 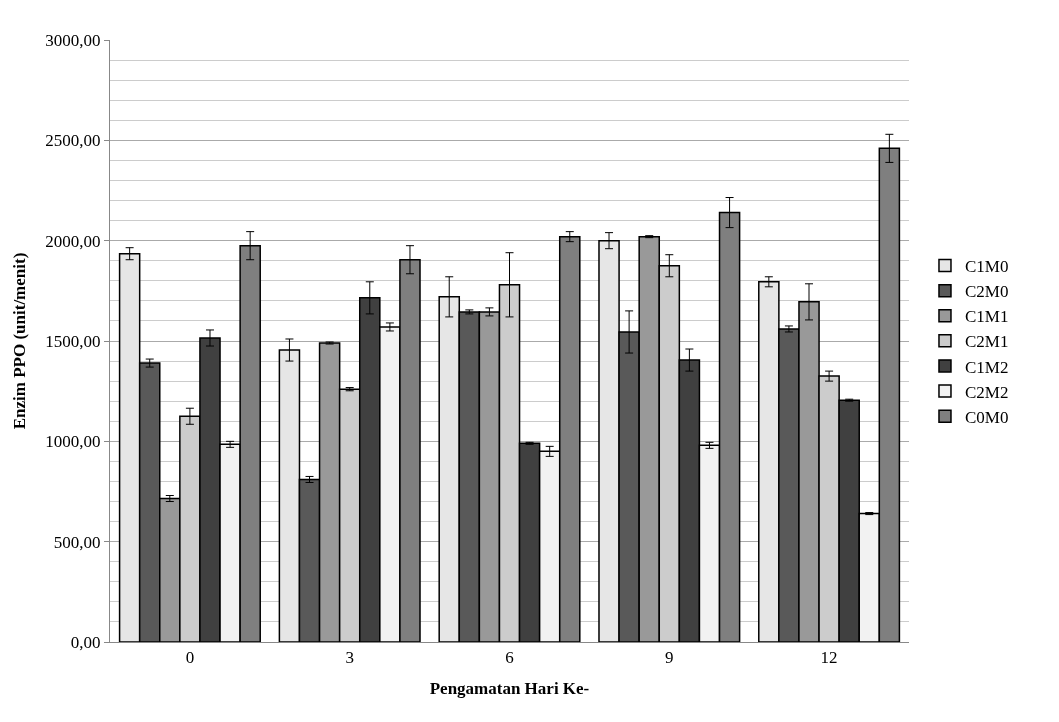 What do you see at coordinates (190, 658) in the screenshot?
I see `x-tick-label: 0` at bounding box center [190, 658].